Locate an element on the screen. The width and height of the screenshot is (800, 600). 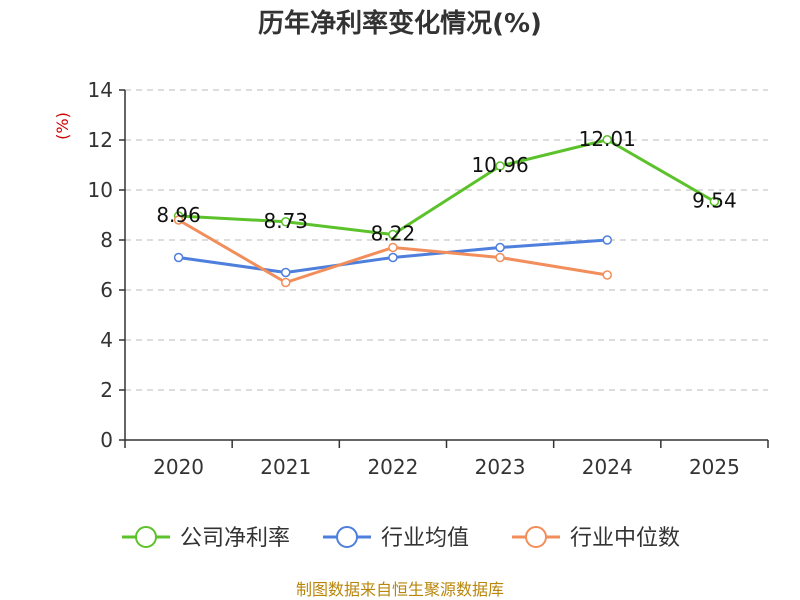
x-tick-label: 2025 is located at coordinates (714, 467).